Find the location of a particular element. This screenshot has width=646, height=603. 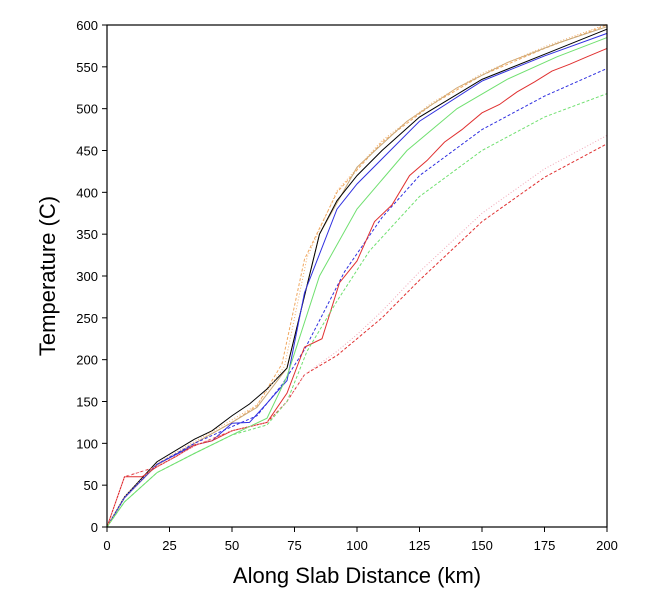

x-tick-label: 50 is located at coordinates (232, 545).